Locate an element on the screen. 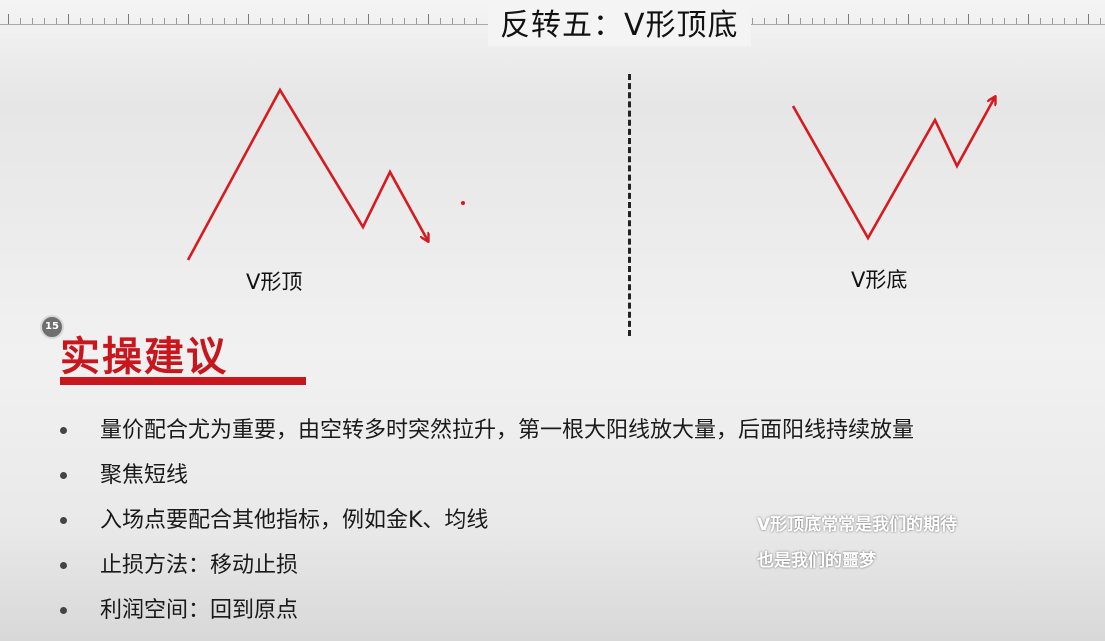  v-bottom-line is located at coordinates (893, 169).